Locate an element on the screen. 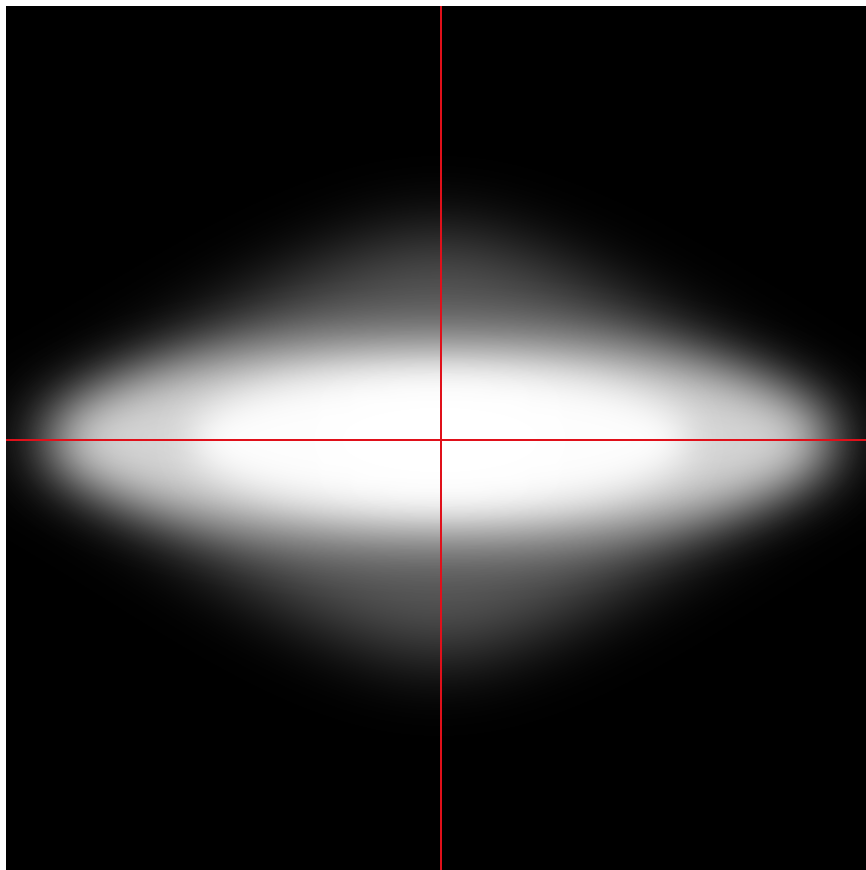 This screenshot has height=870, width=866. crosshair-horizontal-line is located at coordinates (436, 440).